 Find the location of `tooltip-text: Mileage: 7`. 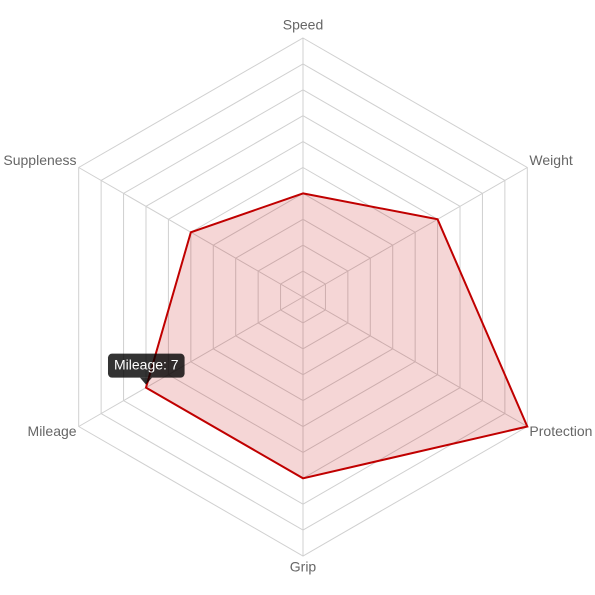

tooltip-text: Mileage: 7 is located at coordinates (146, 364).